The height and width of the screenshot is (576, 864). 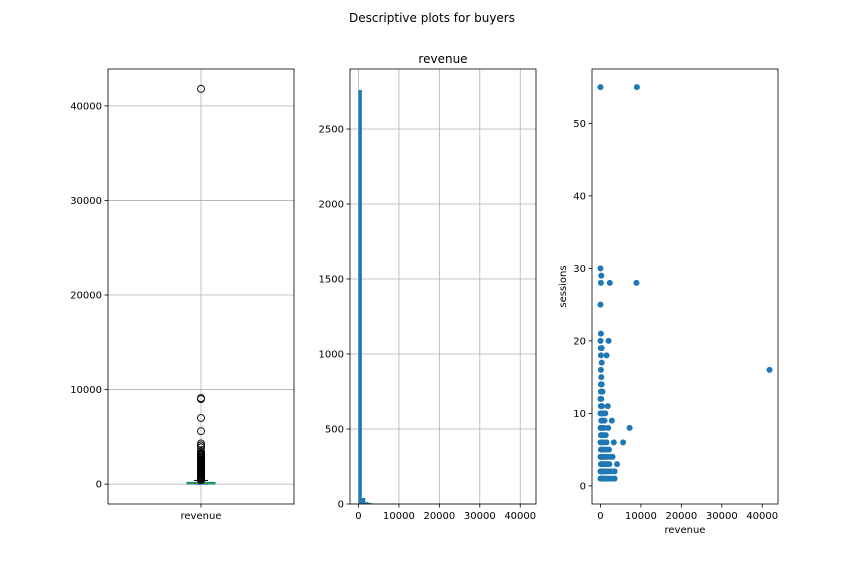 I want to click on y-tick-label: 30000, so click(x=86, y=201).